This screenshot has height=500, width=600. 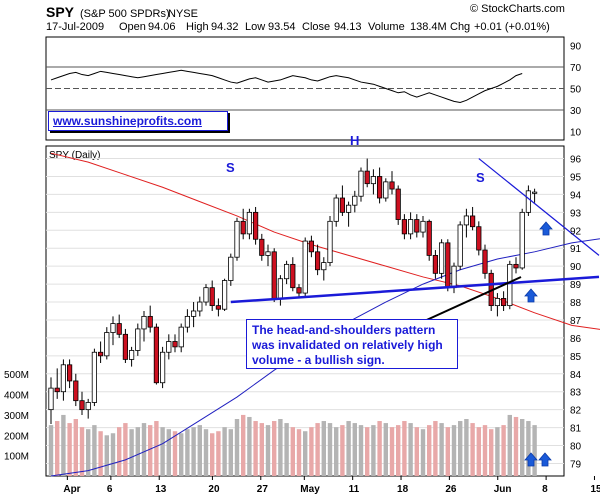 What do you see at coordinates (286, 86) in the screenshot?
I see `indicator-line` at bounding box center [286, 86].